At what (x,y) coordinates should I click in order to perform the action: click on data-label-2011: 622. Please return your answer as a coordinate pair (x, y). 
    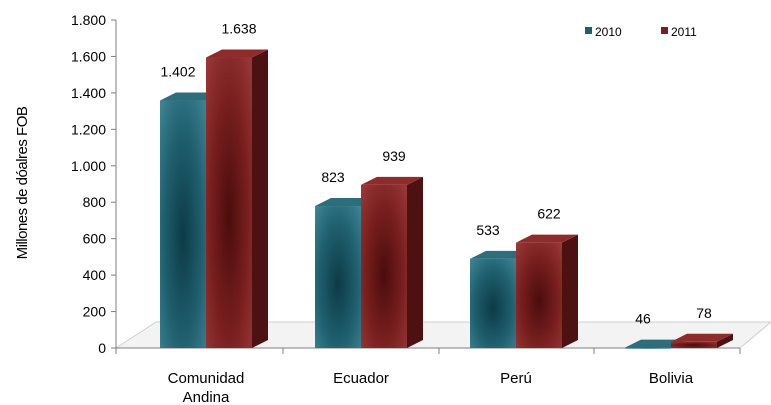
    Looking at the image, I should click on (549, 214).